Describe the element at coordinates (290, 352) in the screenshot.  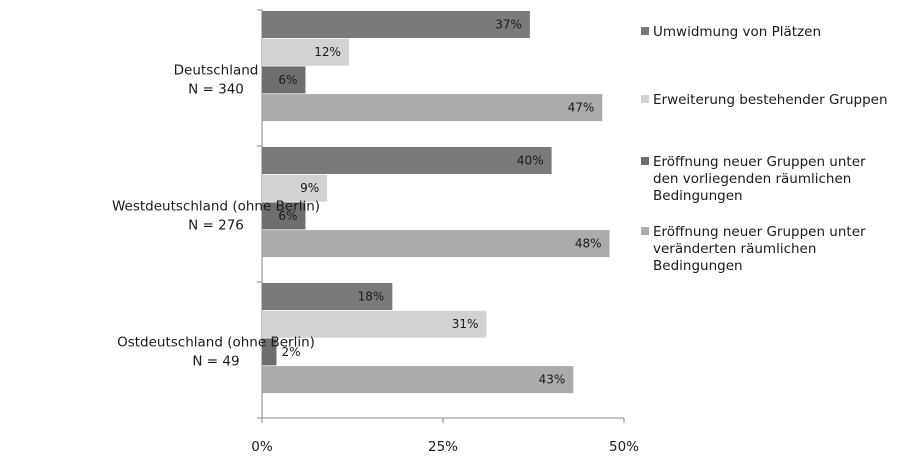
I see `data-label: 2%` at that location.